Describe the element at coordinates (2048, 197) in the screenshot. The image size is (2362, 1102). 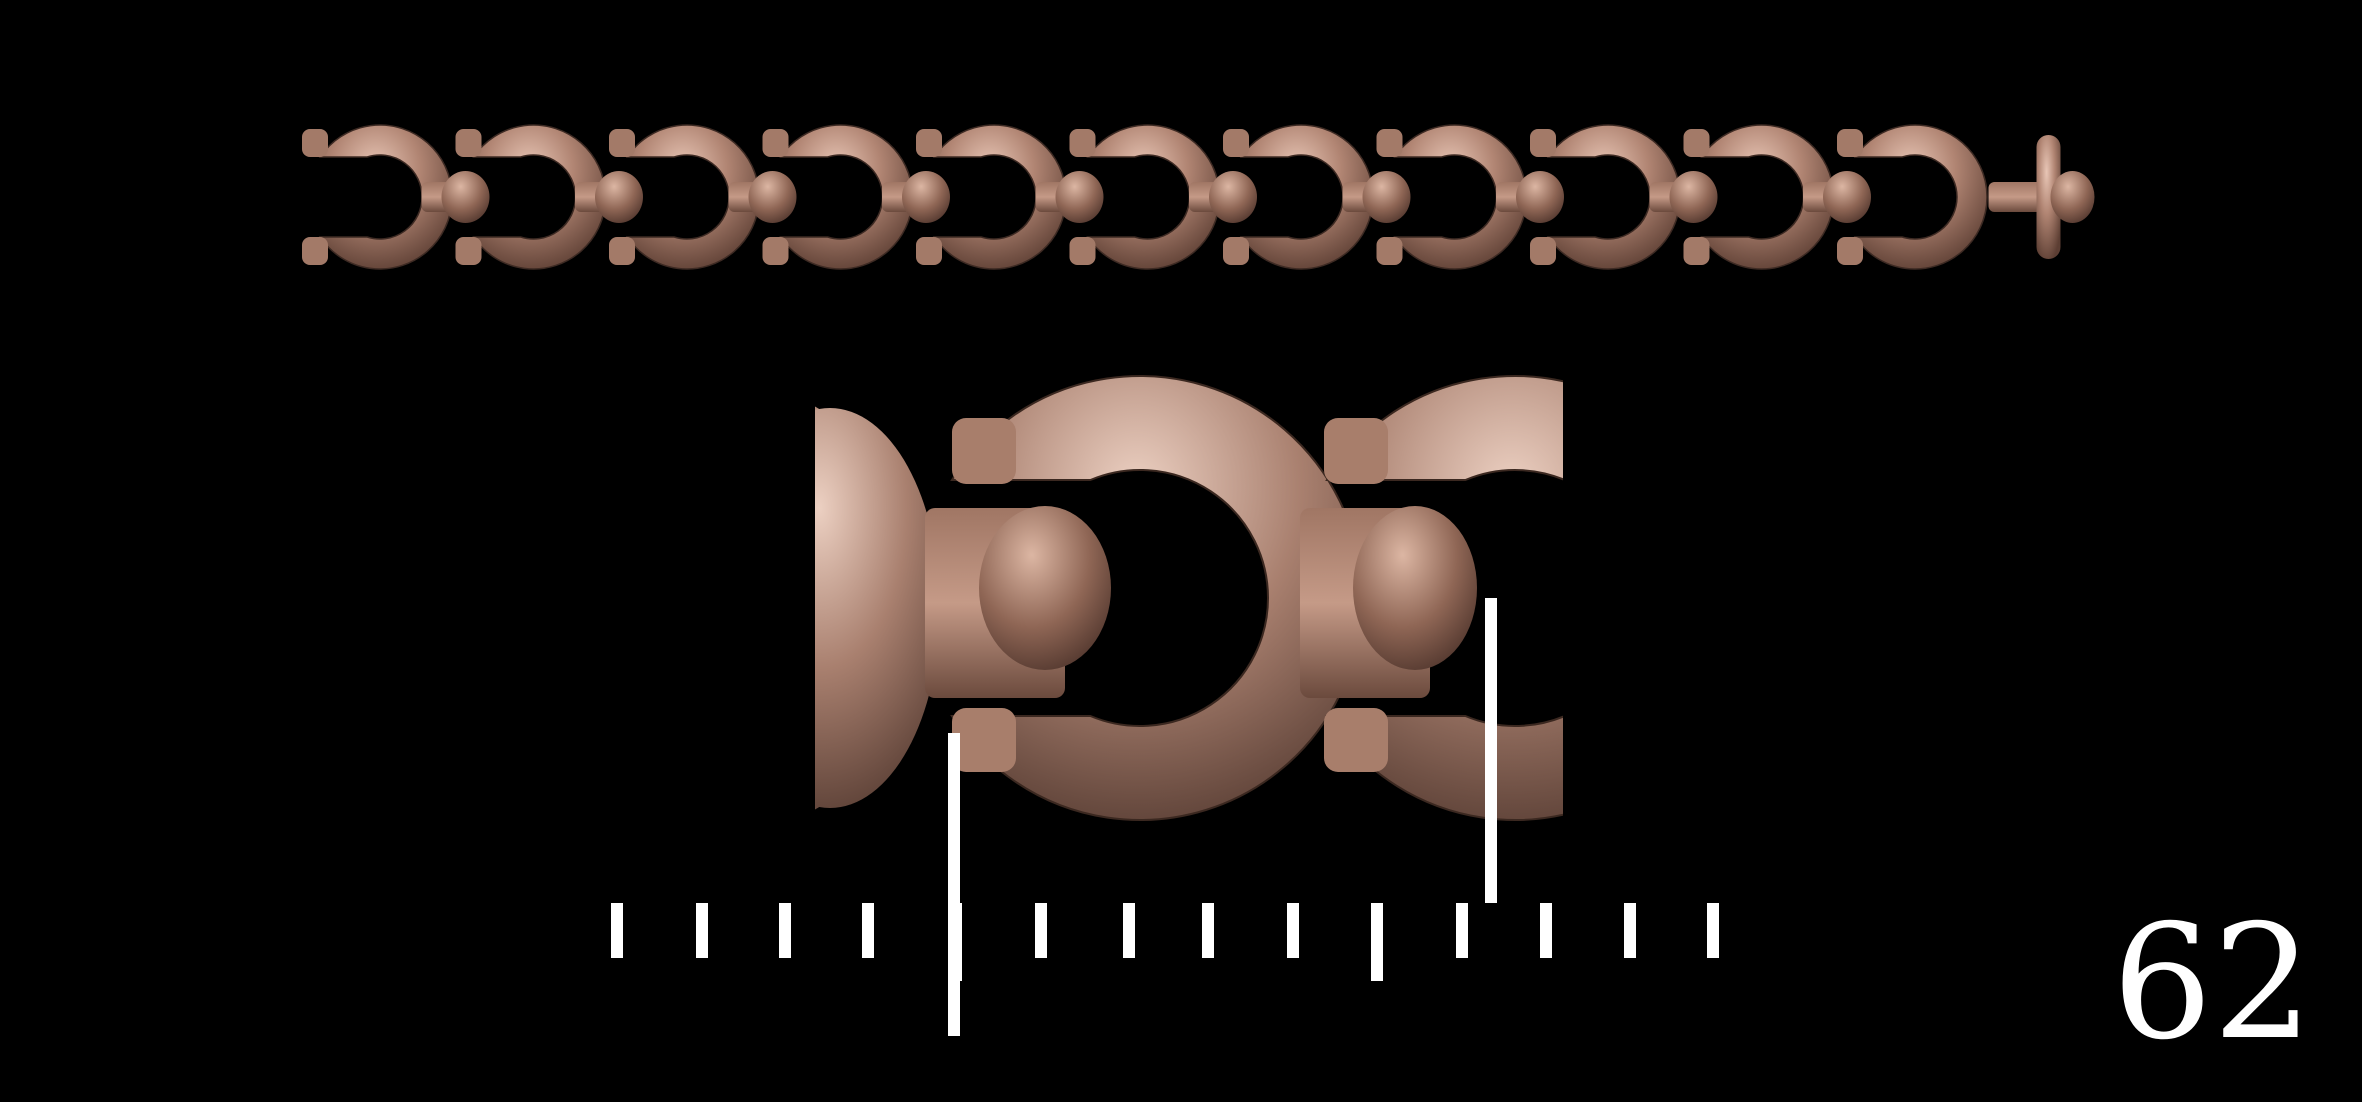
I see `end-bar` at that location.